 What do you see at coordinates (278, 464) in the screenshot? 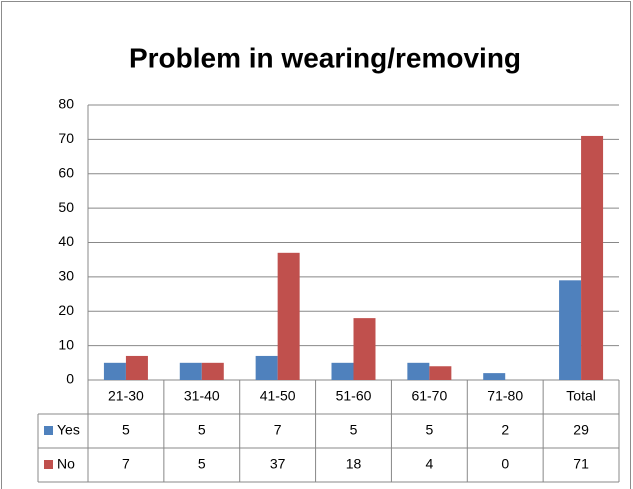
I see `table-value: 37` at bounding box center [278, 464].